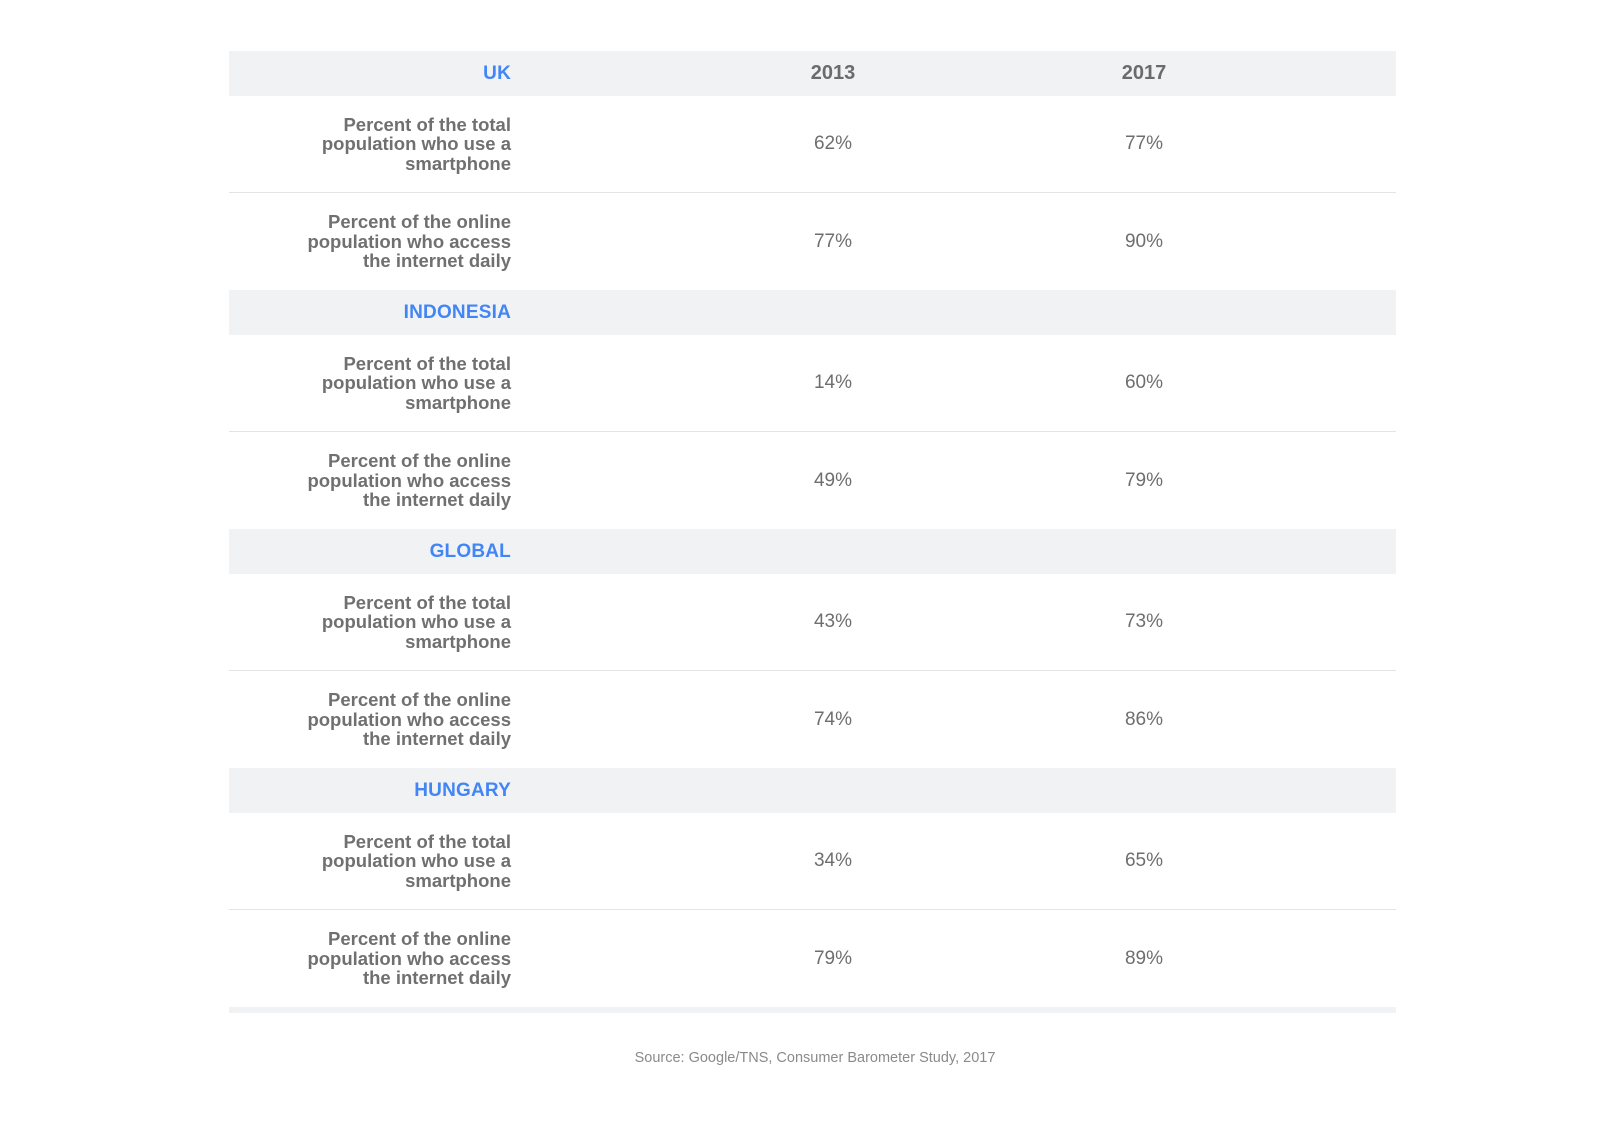 This screenshot has height=1142, width=1600. Describe the element at coordinates (833, 480) in the screenshot. I see `value-cell: 49%` at that location.